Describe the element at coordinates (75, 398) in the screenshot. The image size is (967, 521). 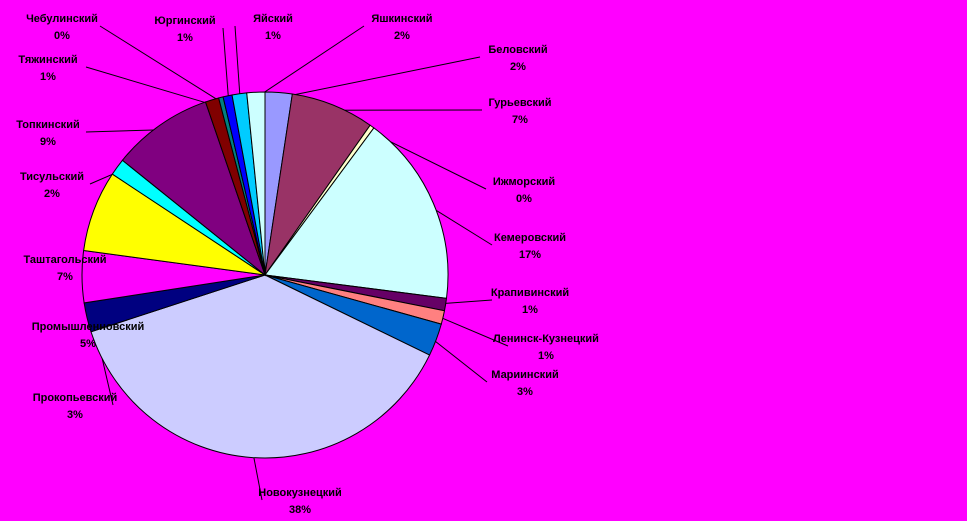
I see `slice-label-name: Прокопьевский` at that location.